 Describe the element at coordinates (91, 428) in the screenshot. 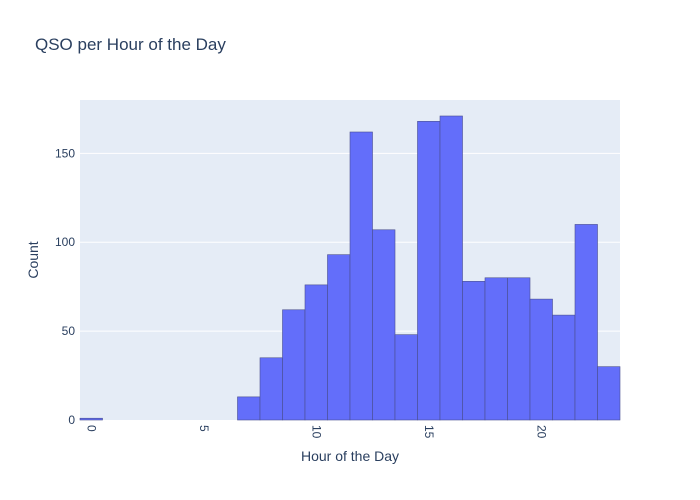

I see `x-tick-label-0: 0` at that location.